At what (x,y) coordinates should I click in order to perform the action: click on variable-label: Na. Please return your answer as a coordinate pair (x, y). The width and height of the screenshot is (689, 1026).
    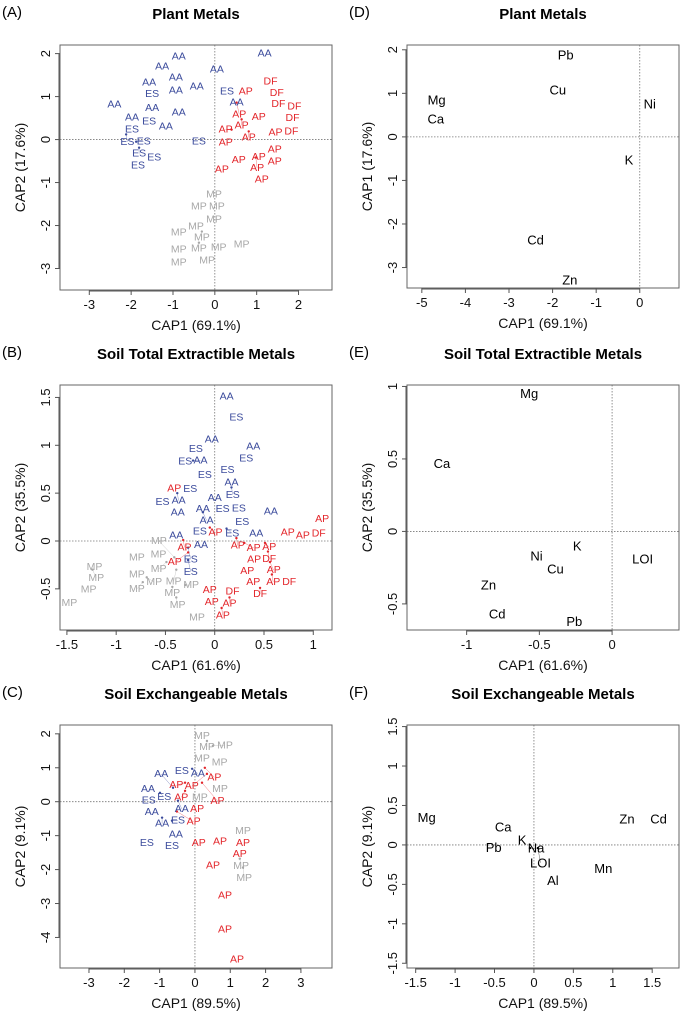
    Looking at the image, I should click on (536, 848).